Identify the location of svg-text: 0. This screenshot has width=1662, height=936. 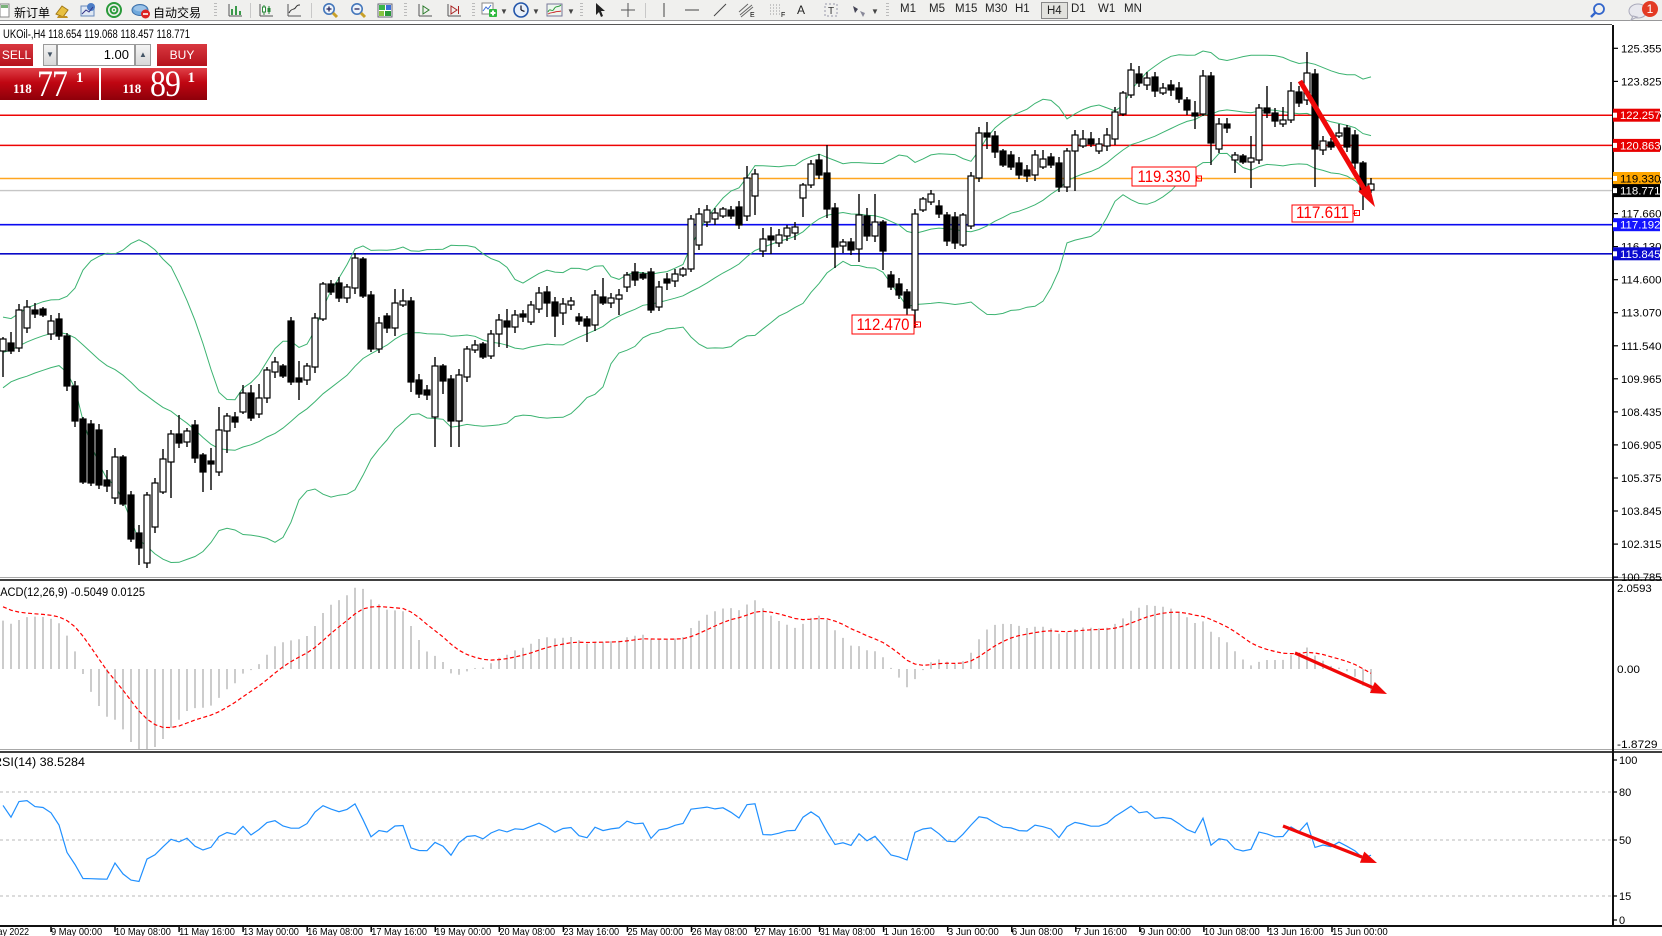
(1622, 921).